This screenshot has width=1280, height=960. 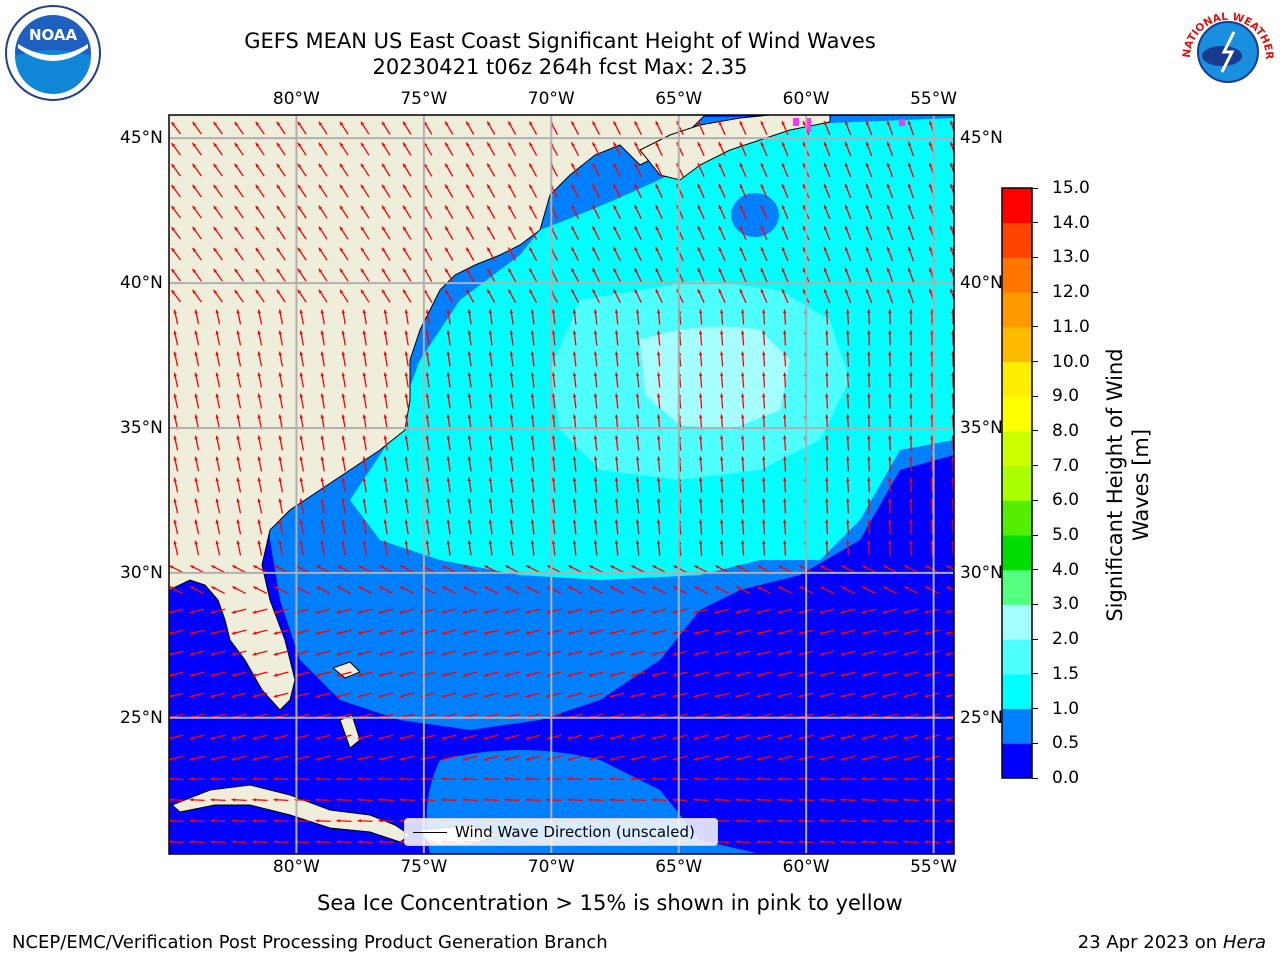 What do you see at coordinates (1066, 430) in the screenshot?
I see `colorbar-tick-label: 8.0` at bounding box center [1066, 430].